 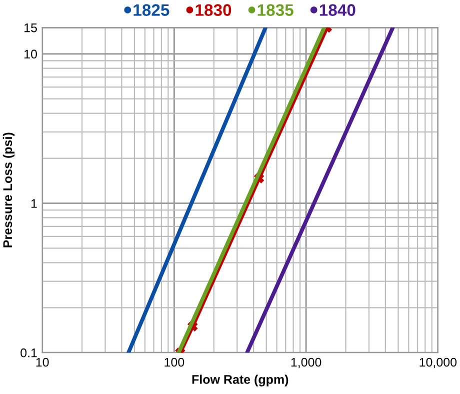 I want to click on x-tick-label: 1,000, so click(x=306, y=363).